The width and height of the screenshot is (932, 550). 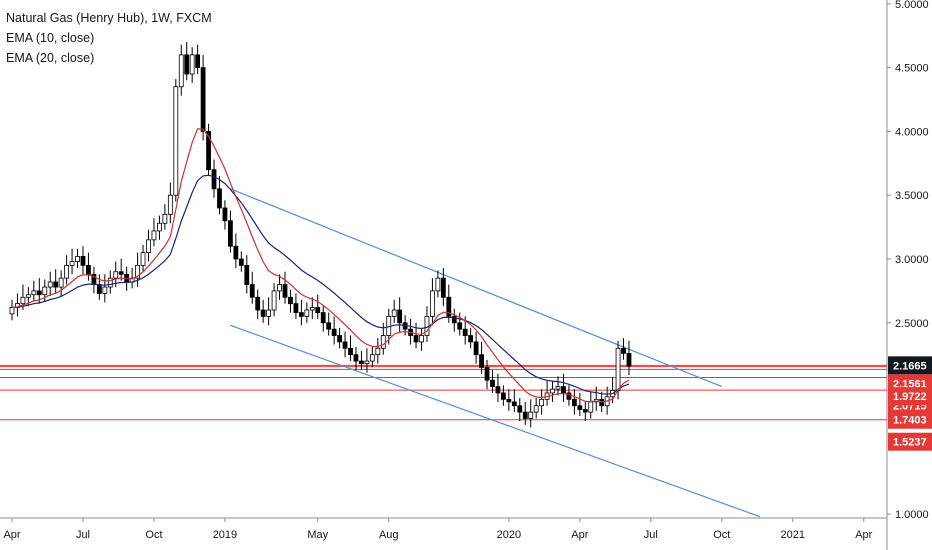 What do you see at coordinates (912, 515) in the screenshot?
I see `y-tick-label: 1.0000` at bounding box center [912, 515].